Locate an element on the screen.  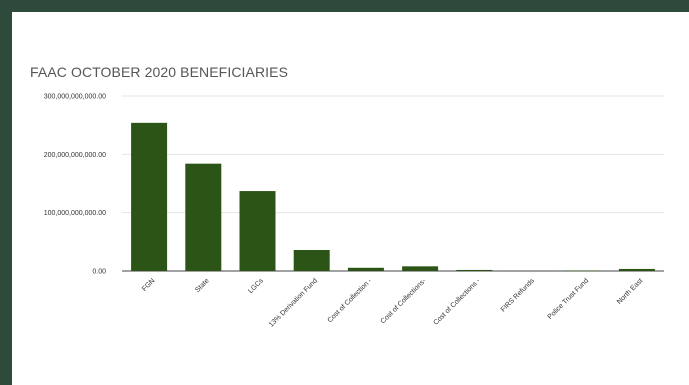
y-tick-label: 0.00 is located at coordinates (99, 272).